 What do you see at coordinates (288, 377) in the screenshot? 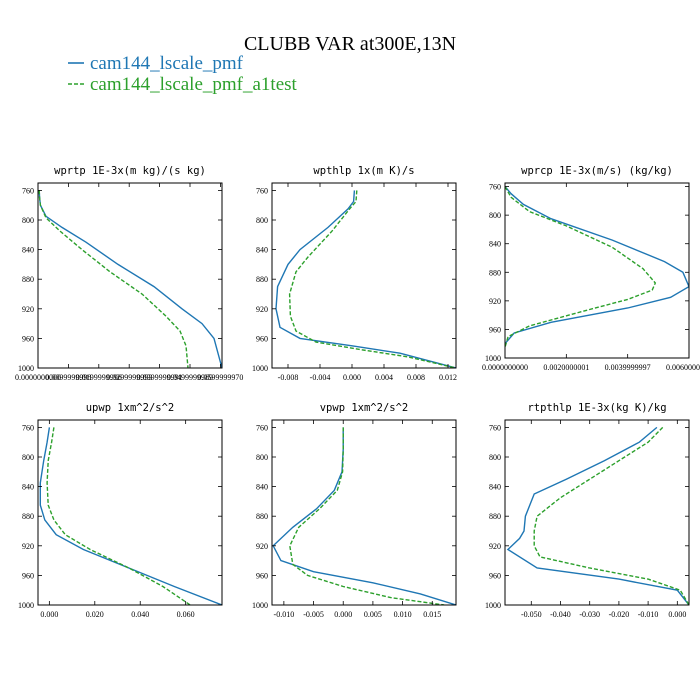
I see `x-tick-label: -0.008` at bounding box center [288, 377].